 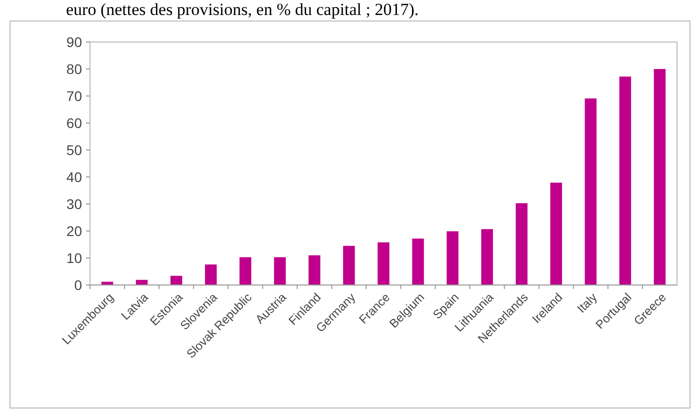 What do you see at coordinates (74, 68) in the screenshot?
I see `y-tick-label: 80` at bounding box center [74, 68].